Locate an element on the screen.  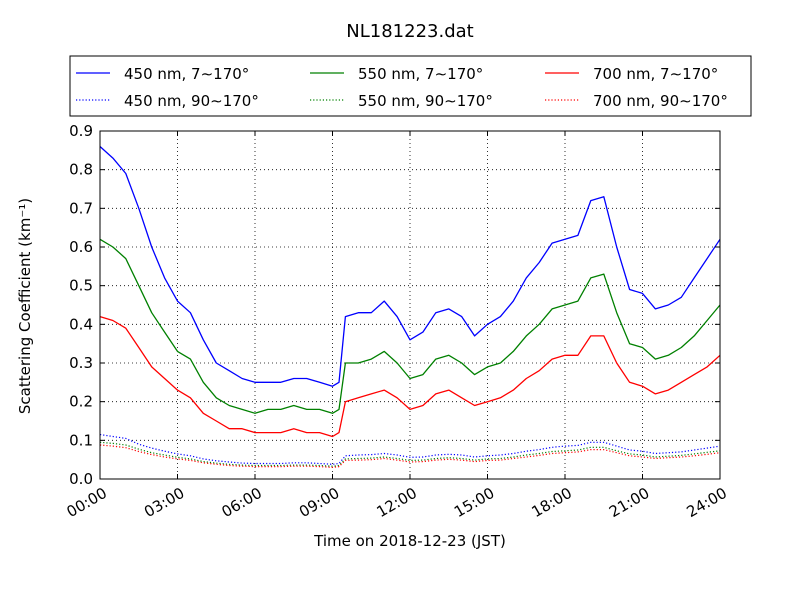
legend-label-5: 700 nm, 90∼170° is located at coordinates (660, 101).